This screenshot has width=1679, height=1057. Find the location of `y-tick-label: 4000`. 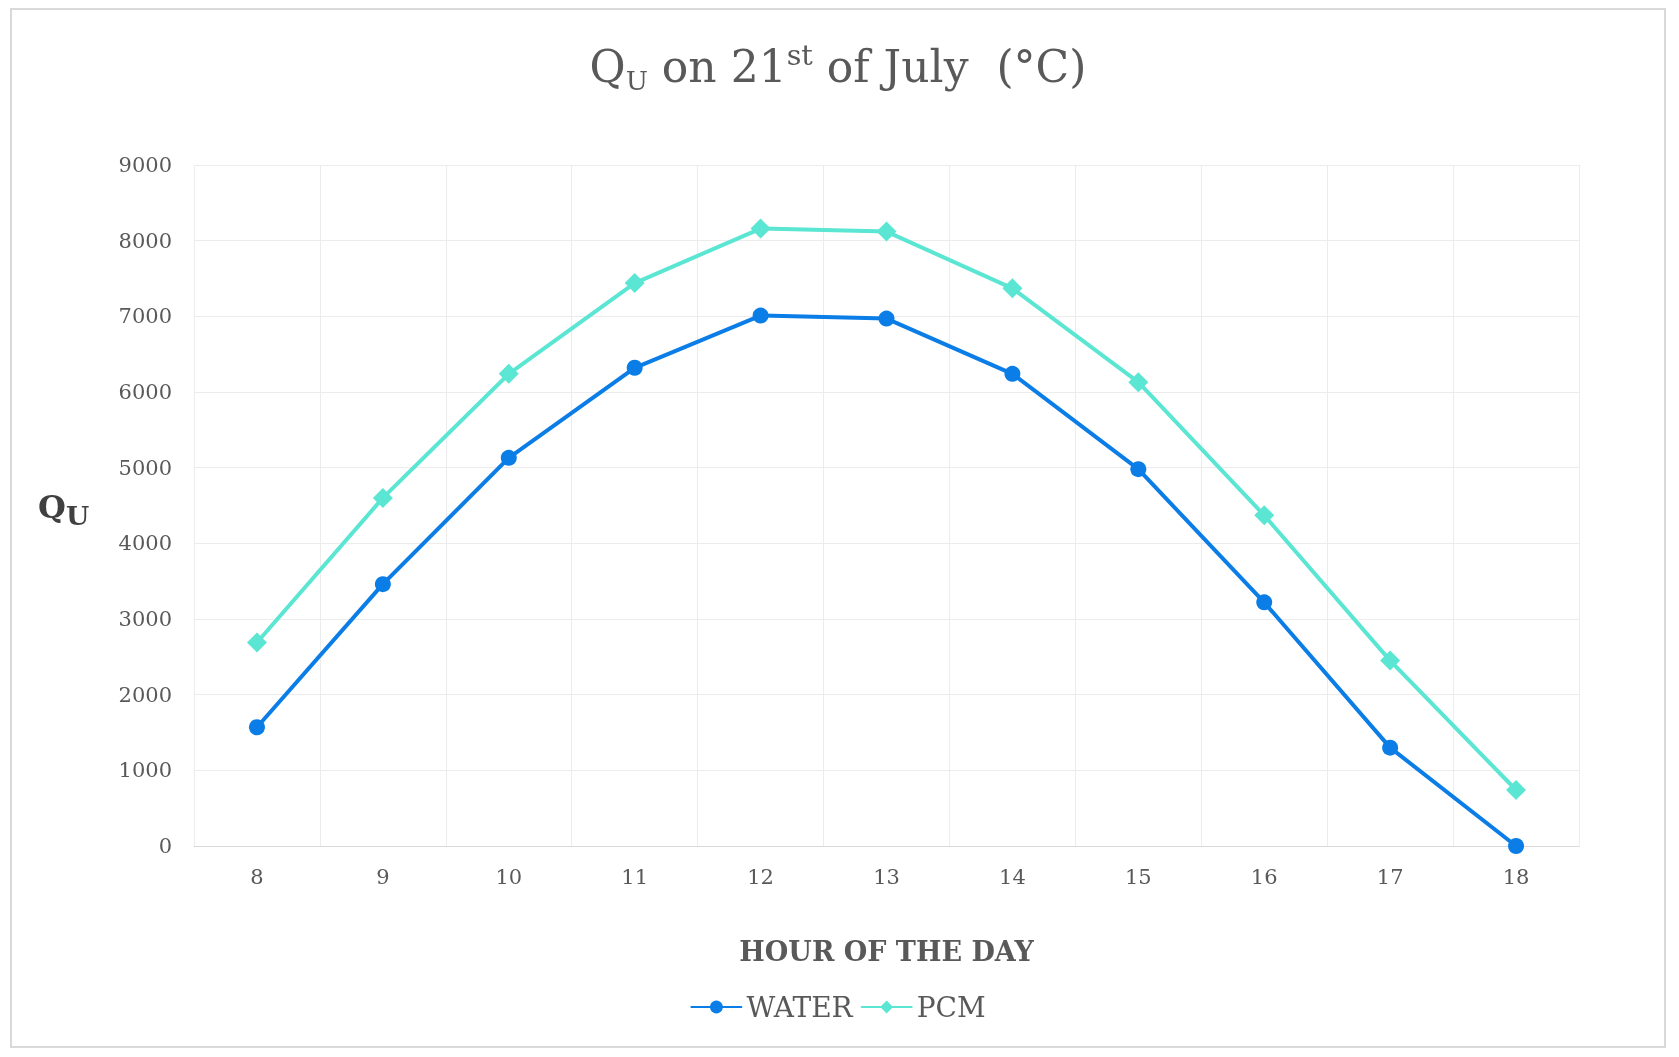

y-tick-label: 4000 is located at coordinates (145, 543).